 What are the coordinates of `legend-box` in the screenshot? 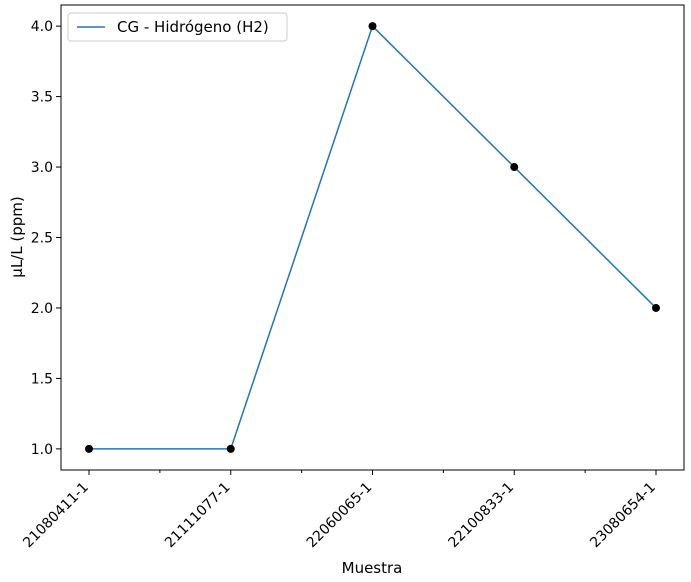 It's located at (177, 27).